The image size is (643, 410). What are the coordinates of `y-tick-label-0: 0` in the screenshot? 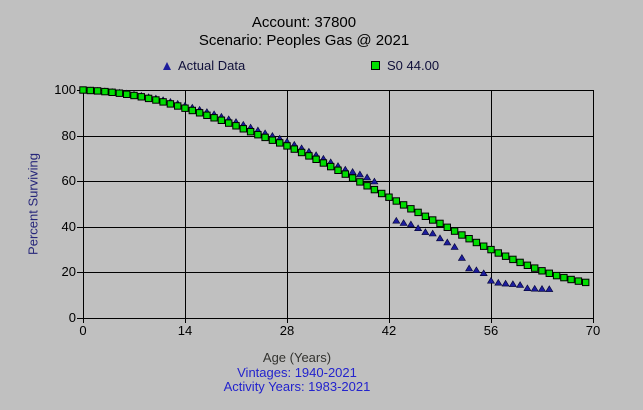 It's located at (72, 317).